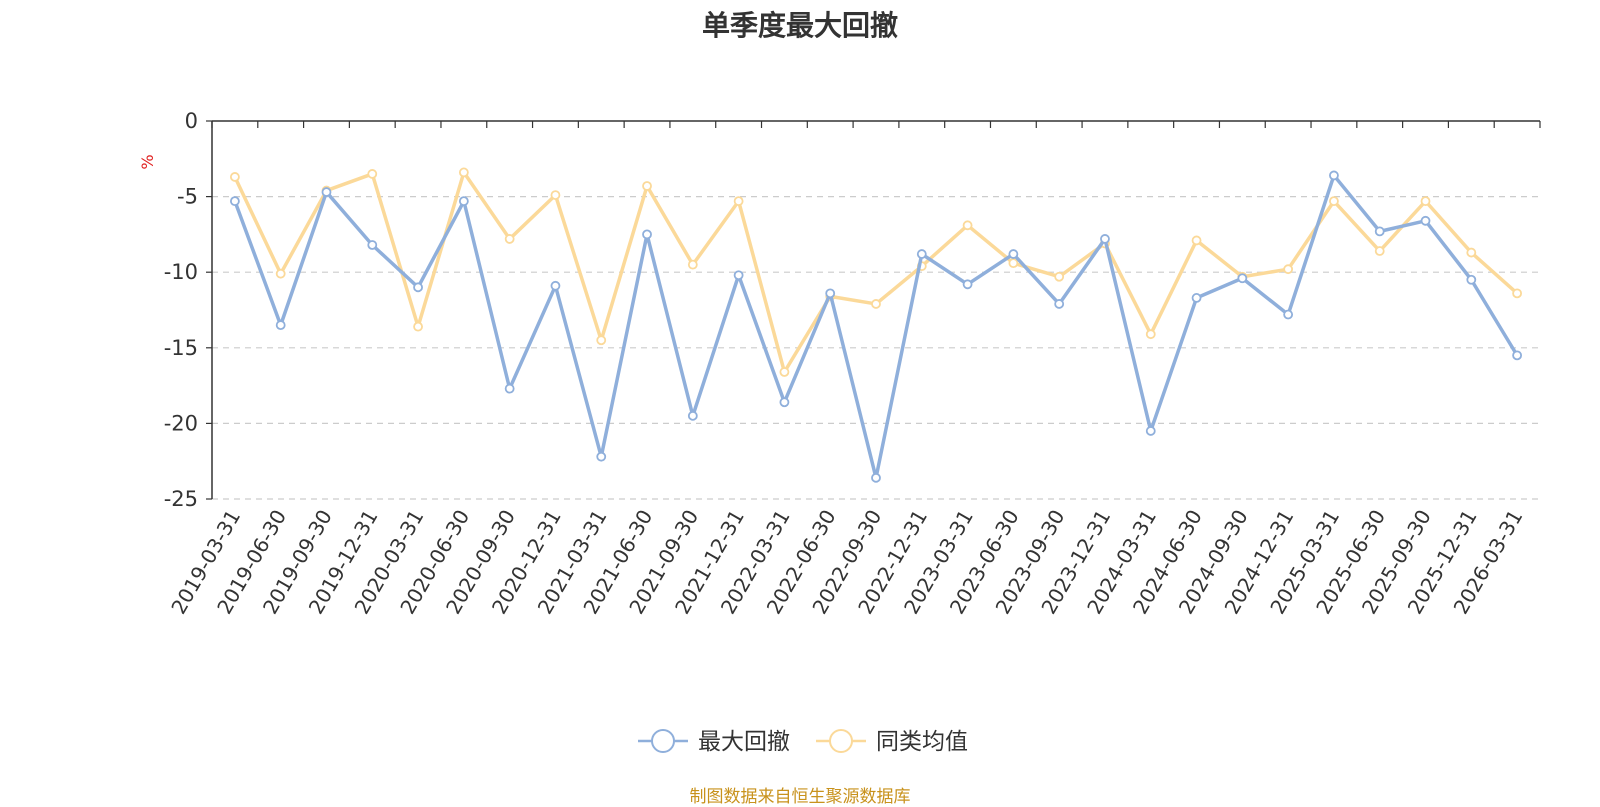 The height and width of the screenshot is (807, 1600). Describe the element at coordinates (799, 25) in the screenshot. I see `chart-title: 单季度最大回撤` at that location.